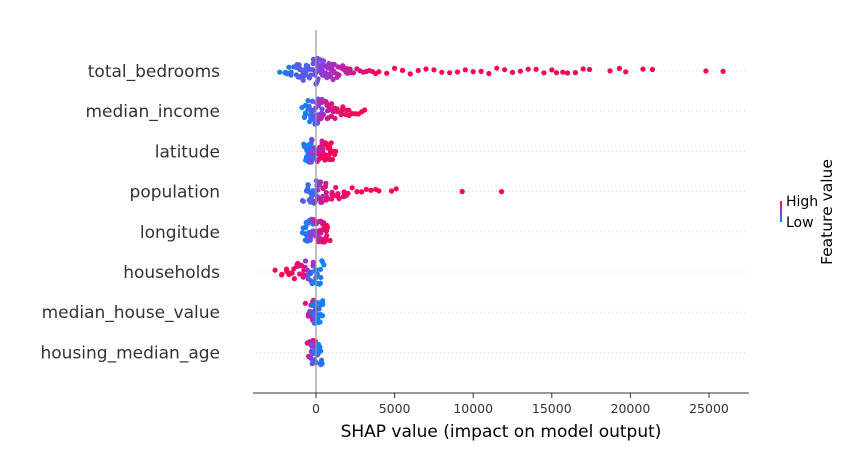 This screenshot has height=470, width=868. I want to click on feature-label: median_income, so click(153, 112).